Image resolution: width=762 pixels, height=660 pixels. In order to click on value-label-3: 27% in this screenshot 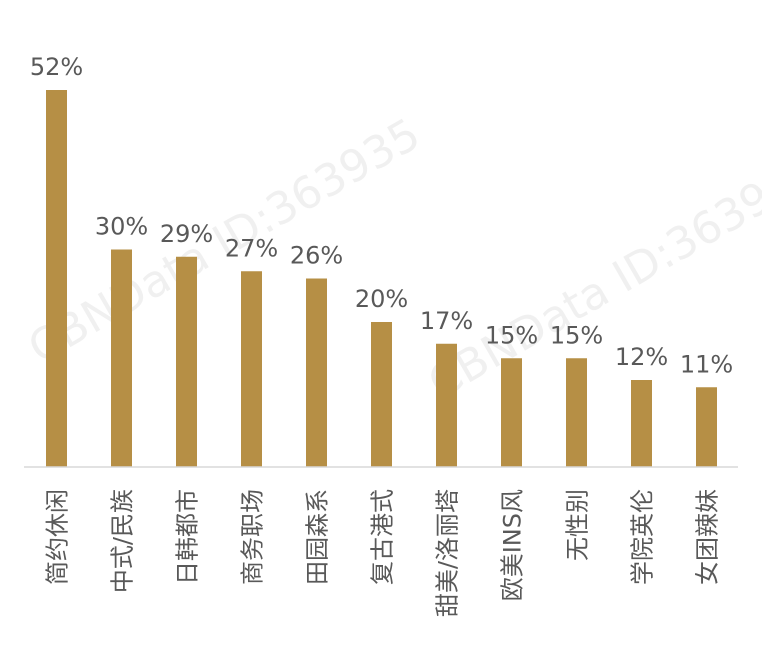, I will do `click(251, 248)`.